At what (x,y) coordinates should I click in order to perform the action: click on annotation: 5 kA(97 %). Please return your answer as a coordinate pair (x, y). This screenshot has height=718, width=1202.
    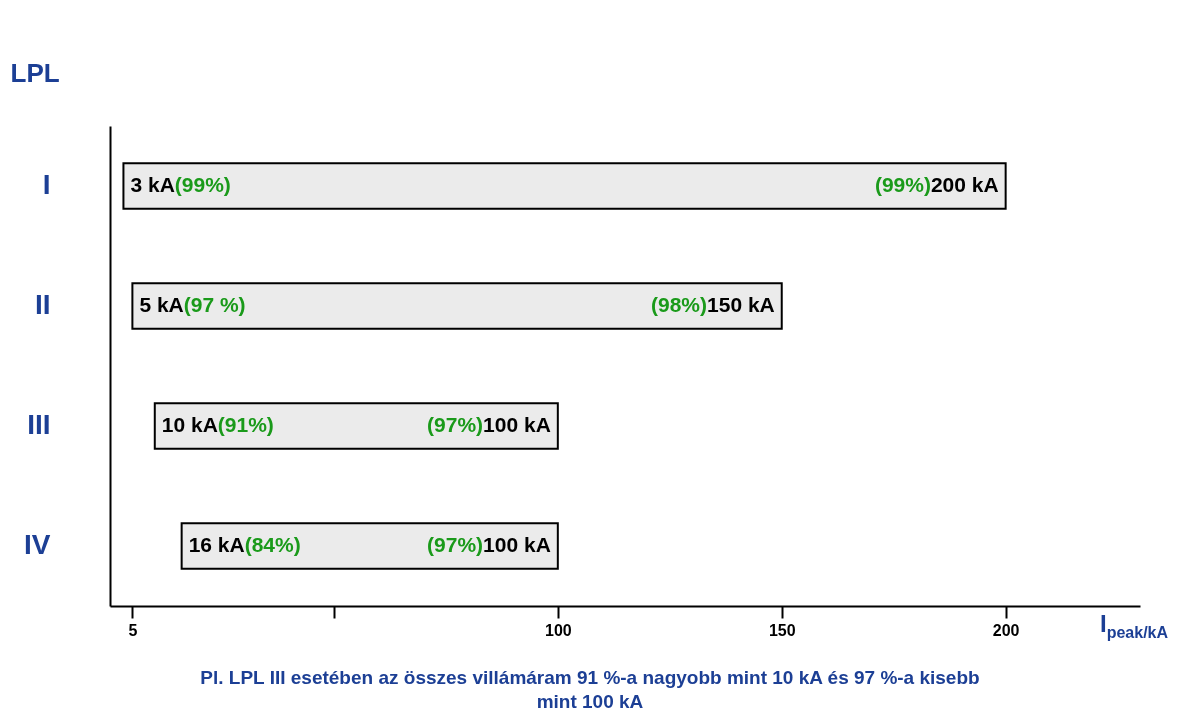
    Looking at the image, I should click on (192, 304).